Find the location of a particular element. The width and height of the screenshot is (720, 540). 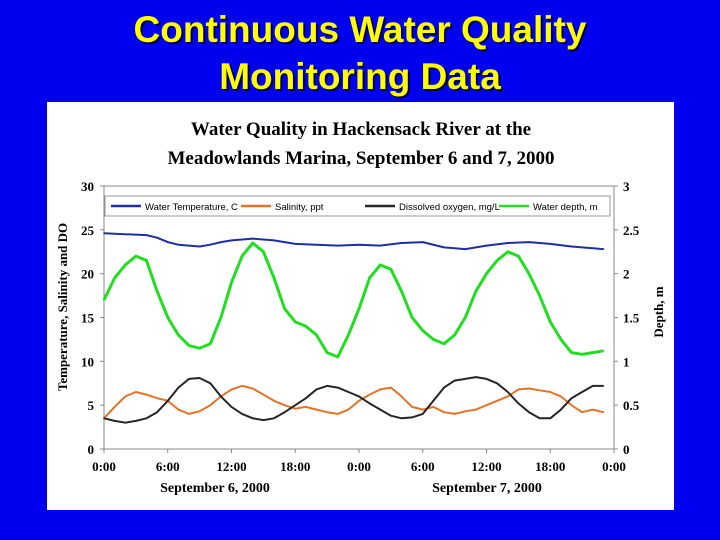

slide-title-line-1: Continuous Water Quality is located at coordinates (360, 29).